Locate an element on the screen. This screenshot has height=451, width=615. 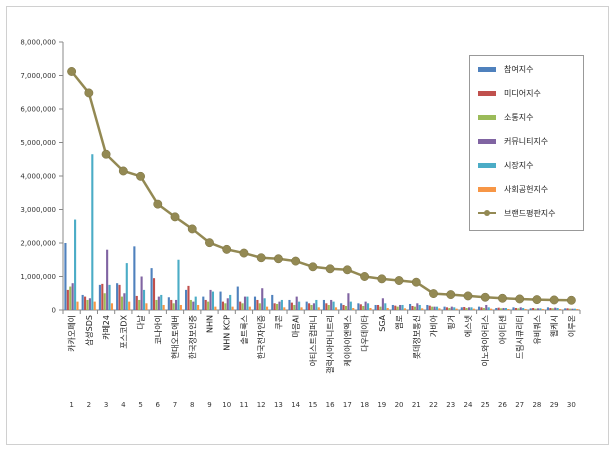
category-label: 마음AI is located at coordinates (296, 326).